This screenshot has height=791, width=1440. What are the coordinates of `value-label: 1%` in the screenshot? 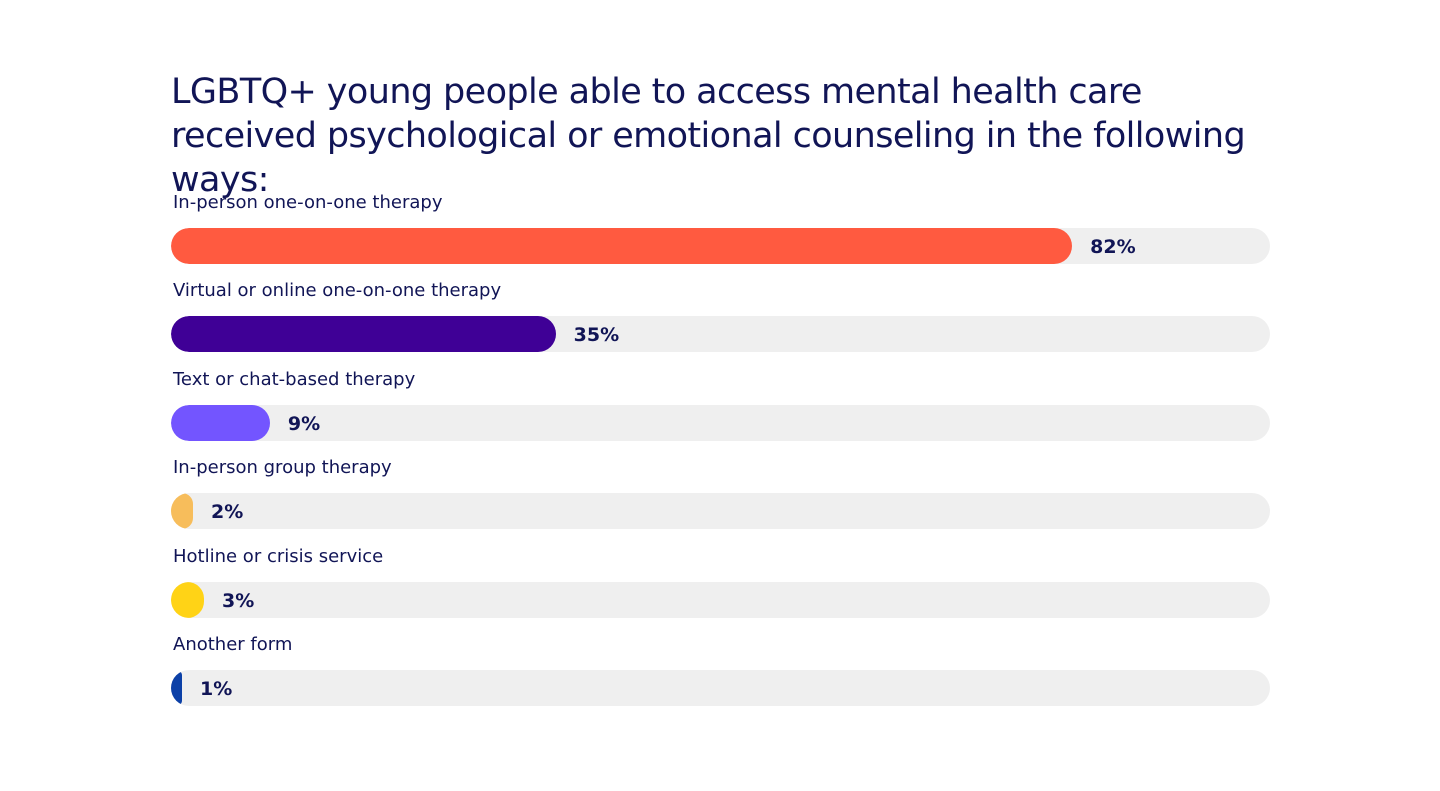 It's located at (216, 689).